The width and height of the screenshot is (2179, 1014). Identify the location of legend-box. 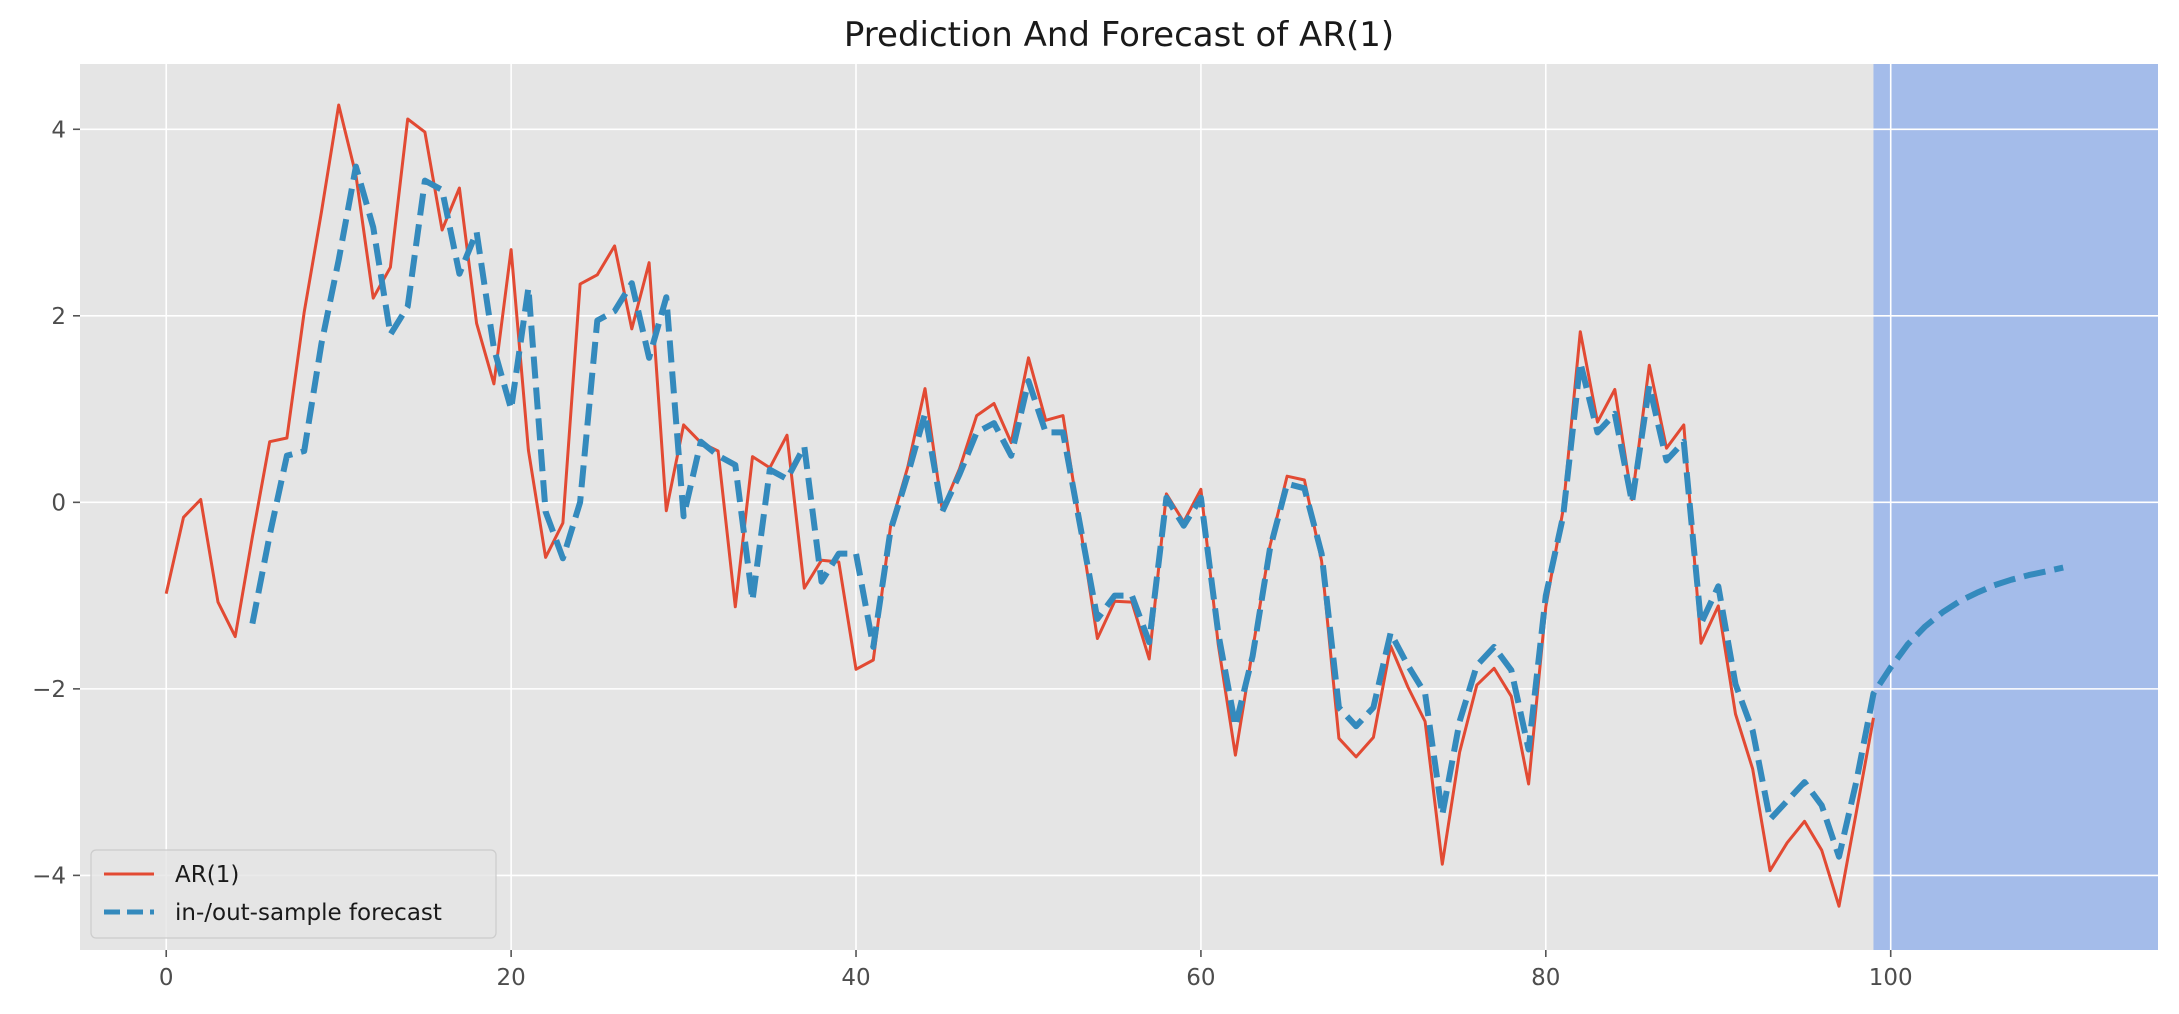
(293, 894).